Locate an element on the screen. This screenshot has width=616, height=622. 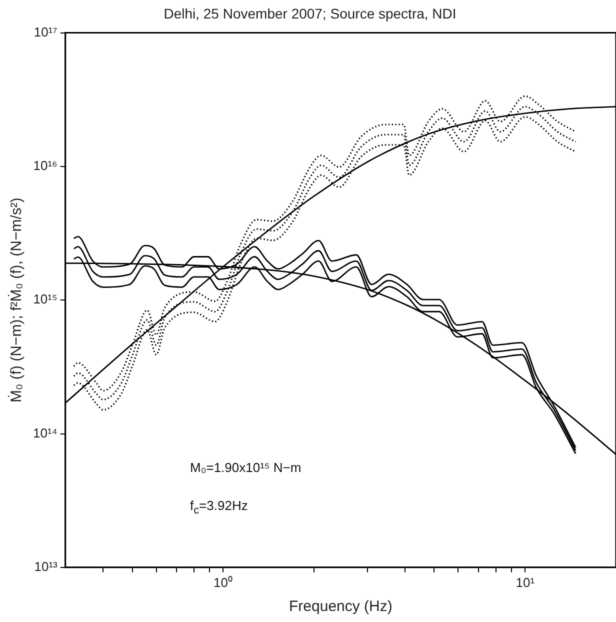
x-tick-label: 10⁰ is located at coordinates (223, 582).